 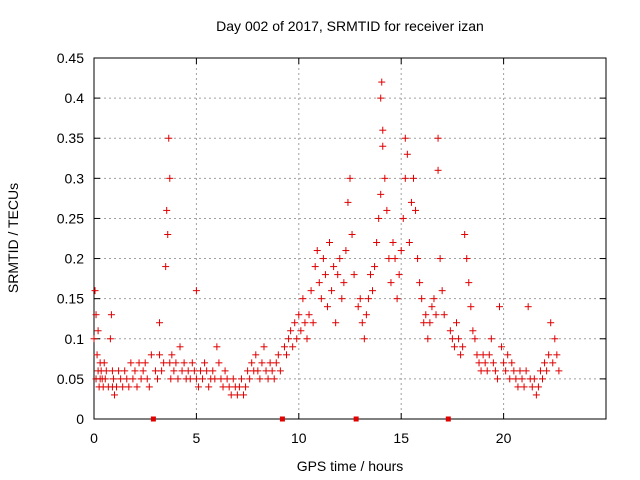 I want to click on y-tick-label: 0, so click(x=80, y=419).